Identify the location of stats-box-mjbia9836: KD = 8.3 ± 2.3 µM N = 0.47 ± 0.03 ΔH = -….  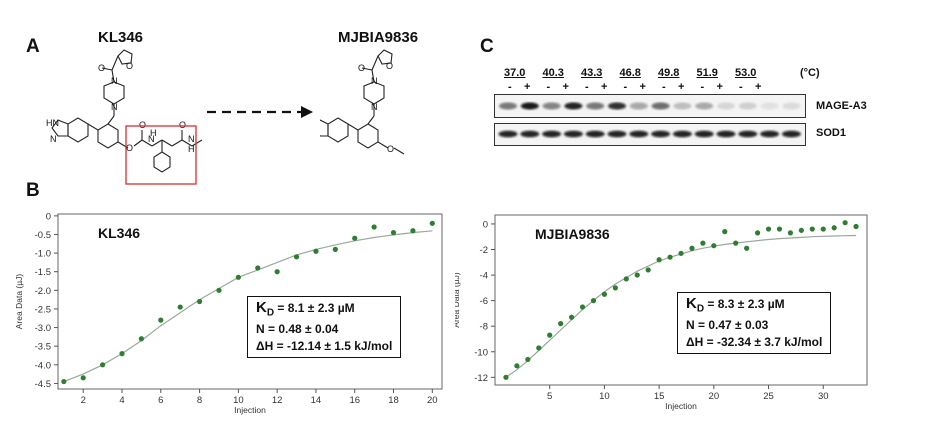
(754, 323).